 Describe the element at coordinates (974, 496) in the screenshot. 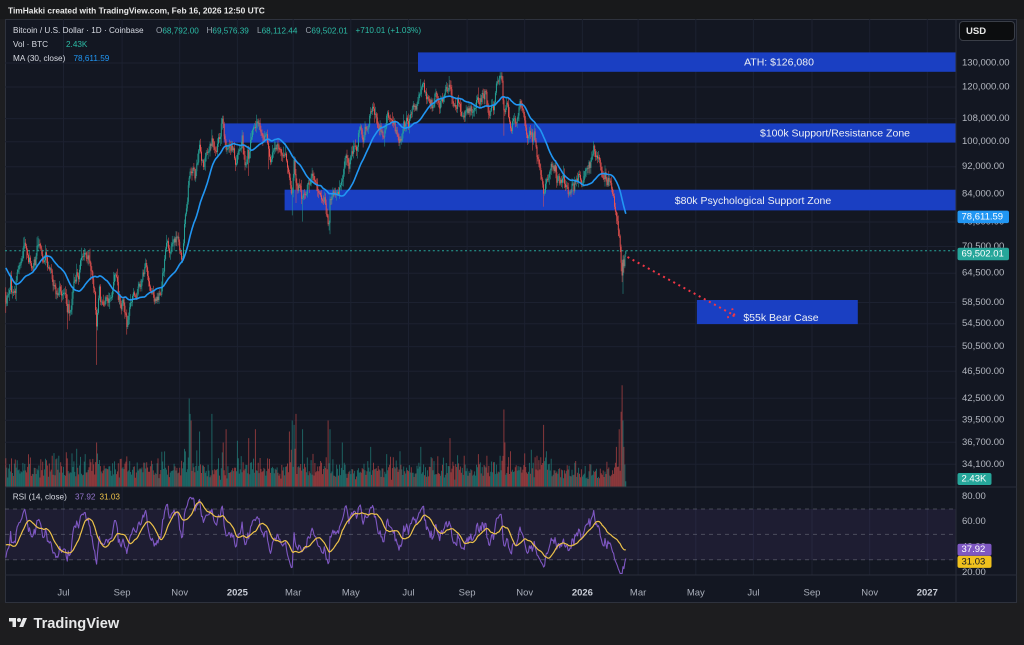

I see `svg-text: 80.00` at that location.